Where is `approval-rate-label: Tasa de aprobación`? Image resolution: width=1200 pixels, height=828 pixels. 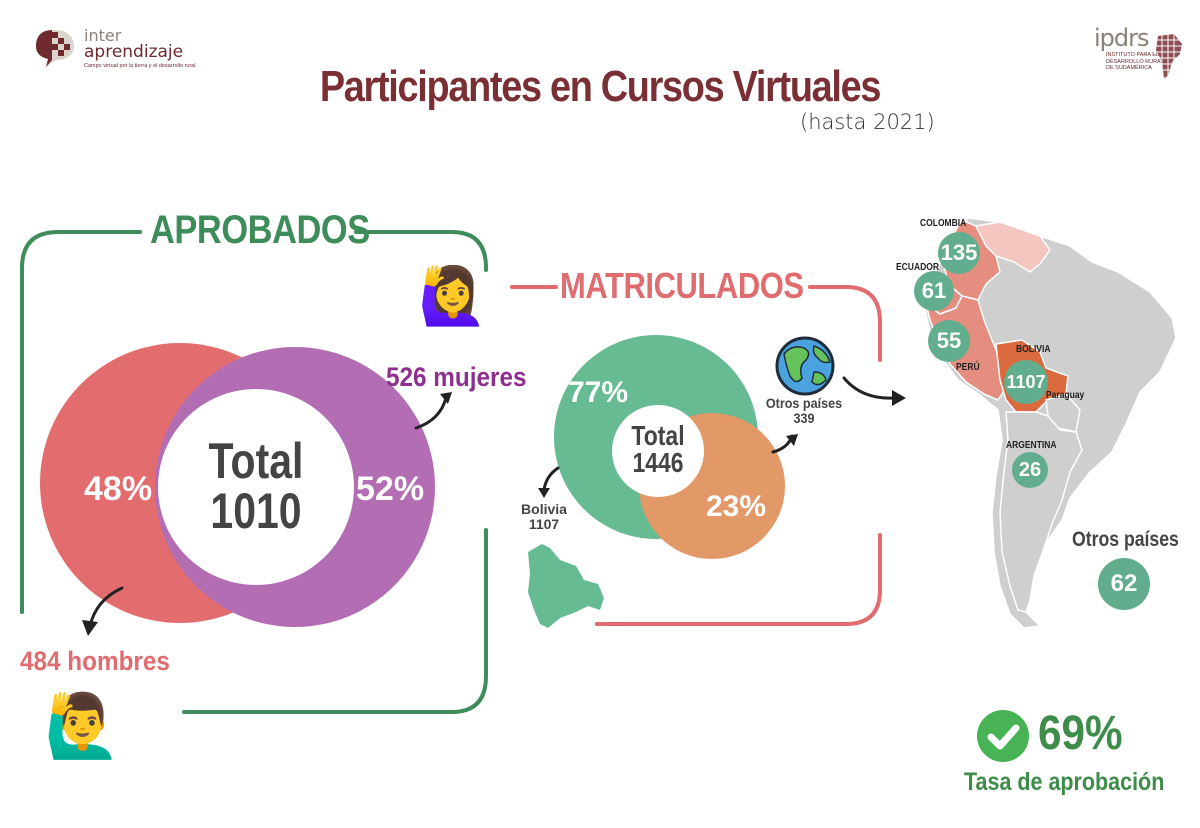
approval-rate-label: Tasa de aprobación is located at coordinates (1064, 782).